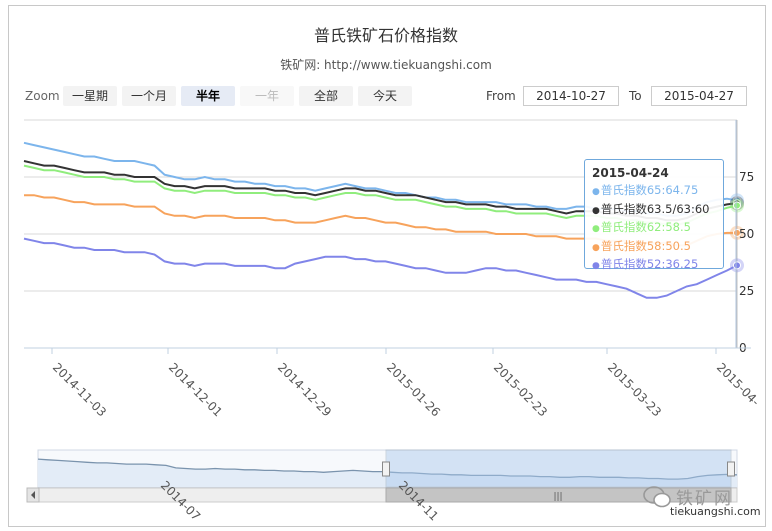 This screenshot has width=772, height=531. What do you see at coordinates (79, 389) in the screenshot?
I see `x-tick-label: 2014-11-03` at bounding box center [79, 389].